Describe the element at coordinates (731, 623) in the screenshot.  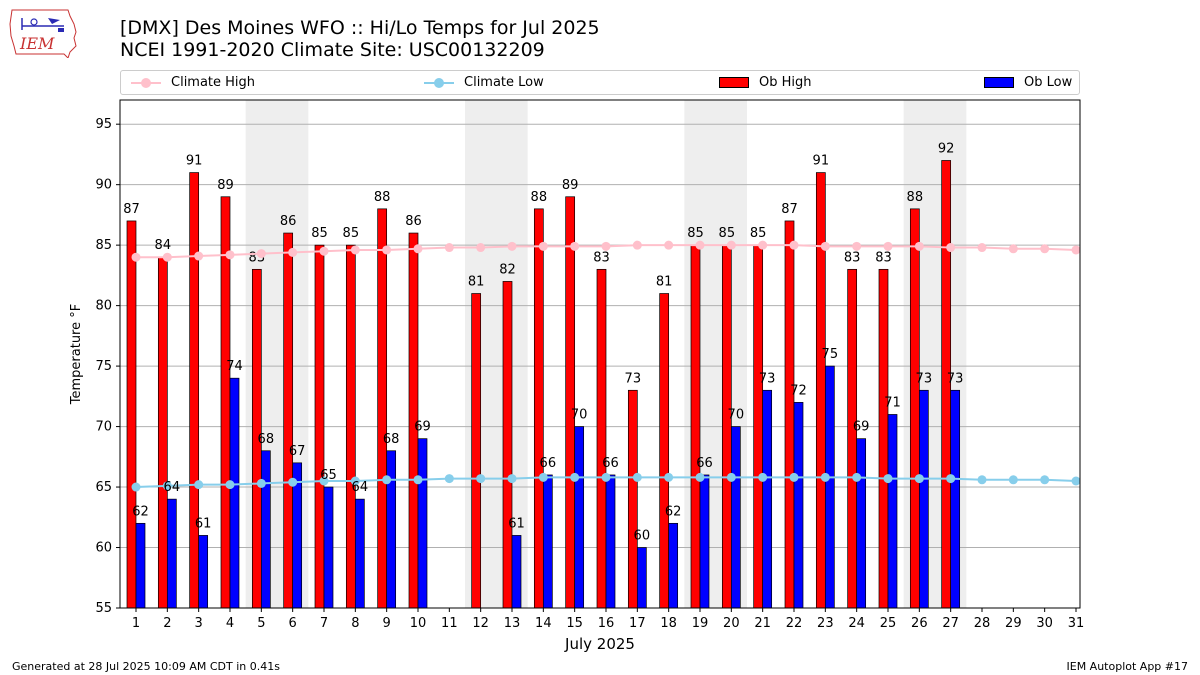
I see `x-tick-label: 20` at that location.